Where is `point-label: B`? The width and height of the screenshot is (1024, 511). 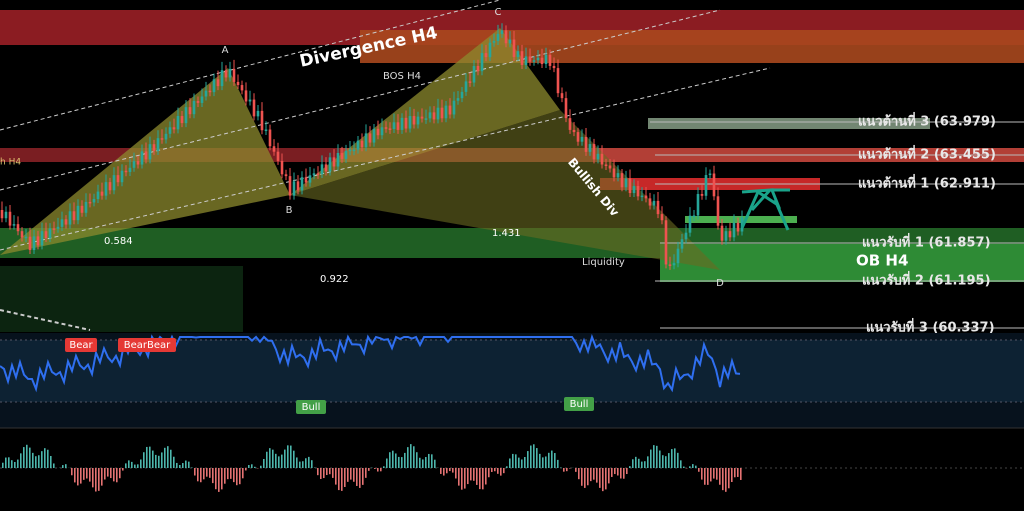
point-label: B is located at coordinates (289, 210).